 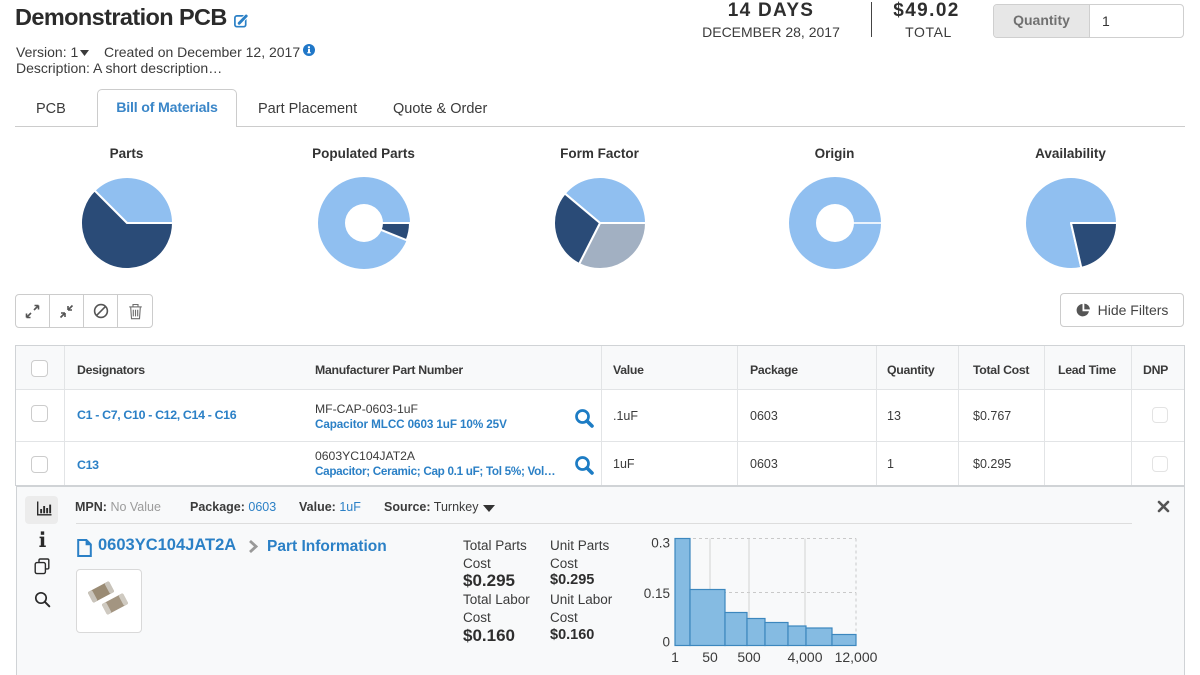 I want to click on svg-text: 0, so click(x=666, y=642).